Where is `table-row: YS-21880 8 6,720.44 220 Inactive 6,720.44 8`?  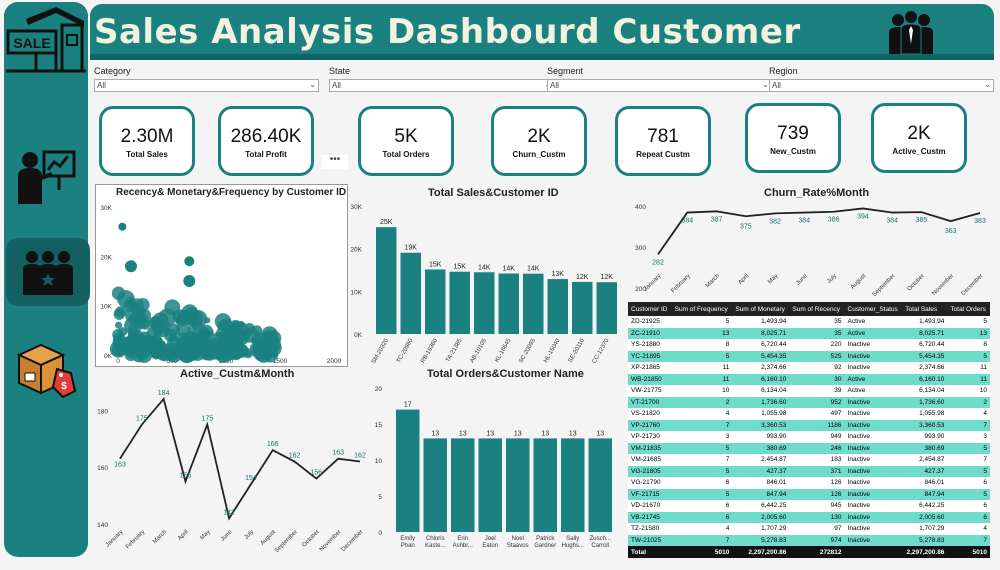 table-row: YS-21880 8 6,720.44 220 Inactive 6,720.44 8 is located at coordinates (809, 345).